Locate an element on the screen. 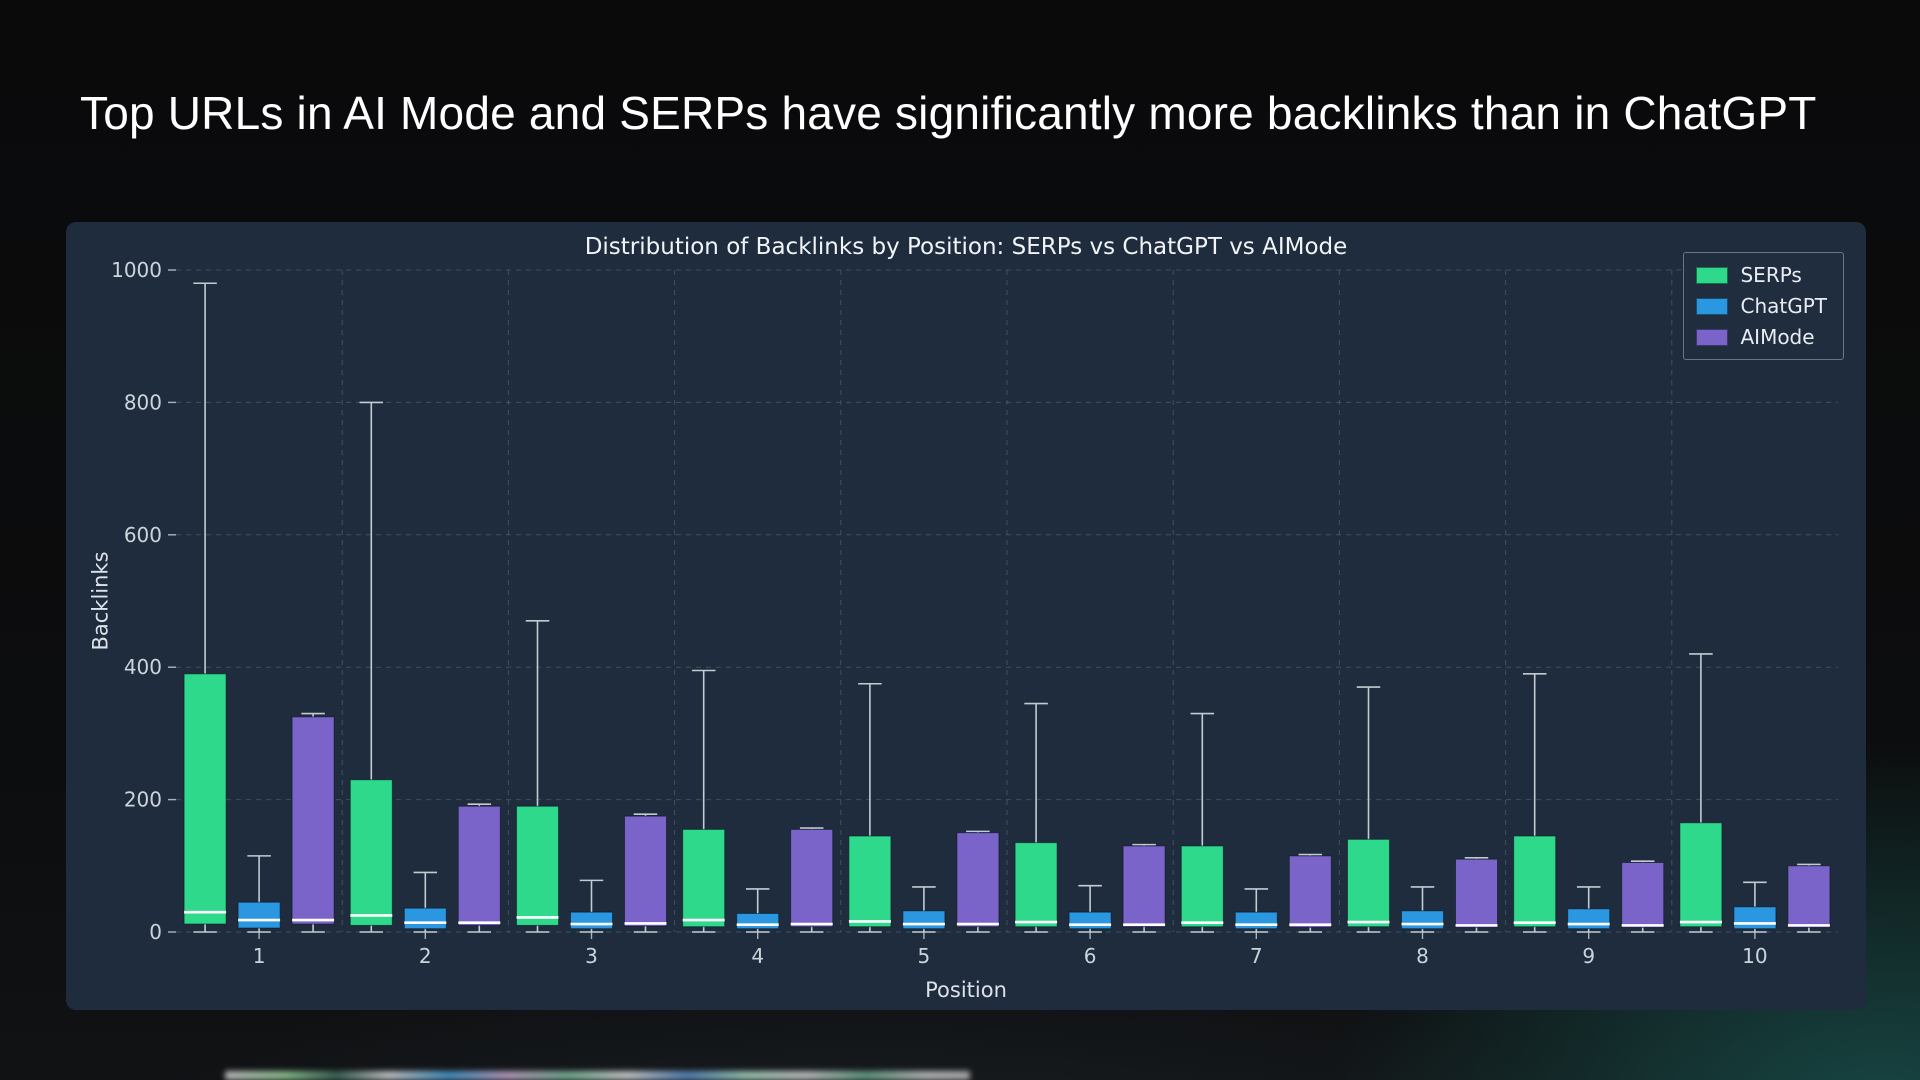 This screenshot has height=1080, width=1920. svg-text: 1000 is located at coordinates (136, 270).